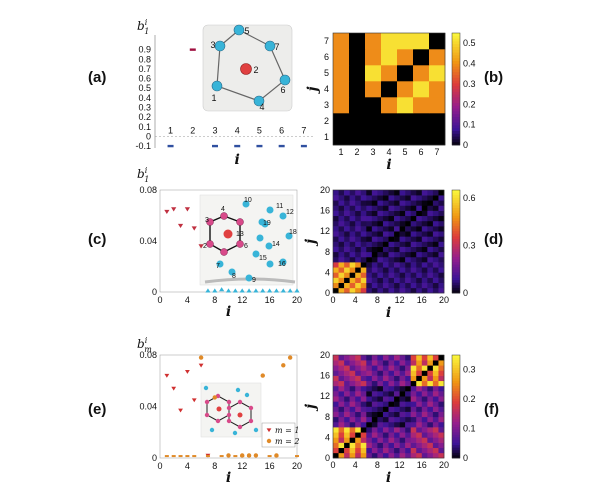  Describe the element at coordinates (194, 400) in the screenshot. I see `data-point-m1` at that location.